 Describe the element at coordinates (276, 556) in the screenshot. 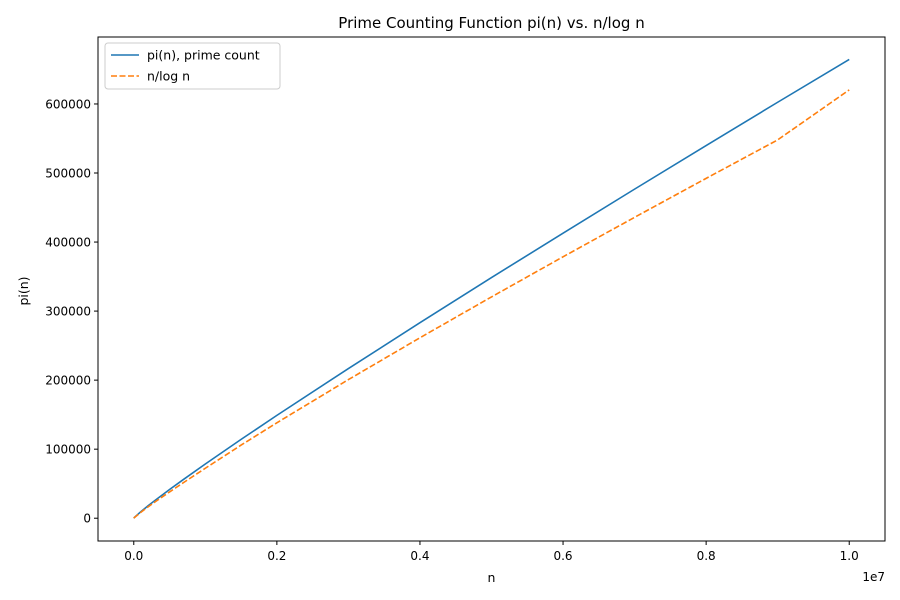

I see `x-tick-label: 0.2` at that location.